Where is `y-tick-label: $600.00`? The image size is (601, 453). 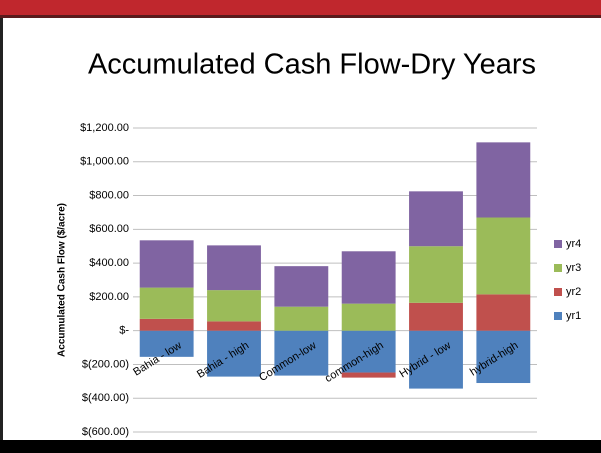
y-tick-label: $600.00 is located at coordinates (109, 229).